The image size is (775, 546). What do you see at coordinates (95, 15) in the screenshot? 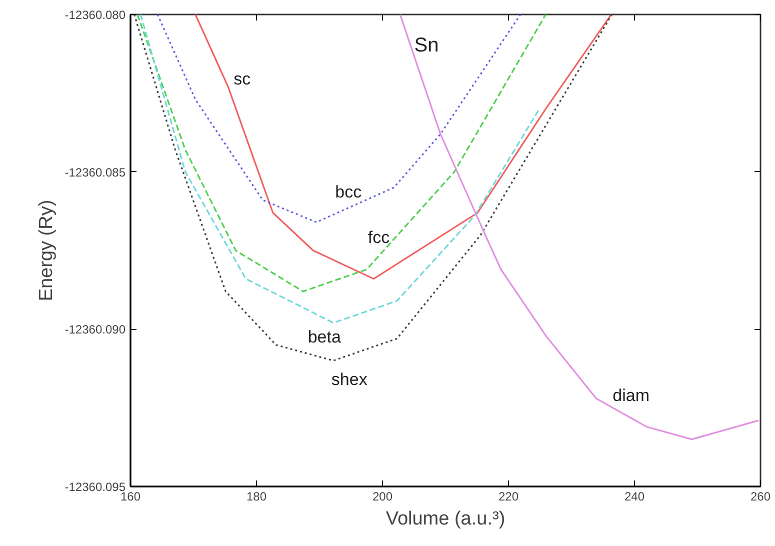
I see `y-tick-label: -12360.080` at bounding box center [95, 15].